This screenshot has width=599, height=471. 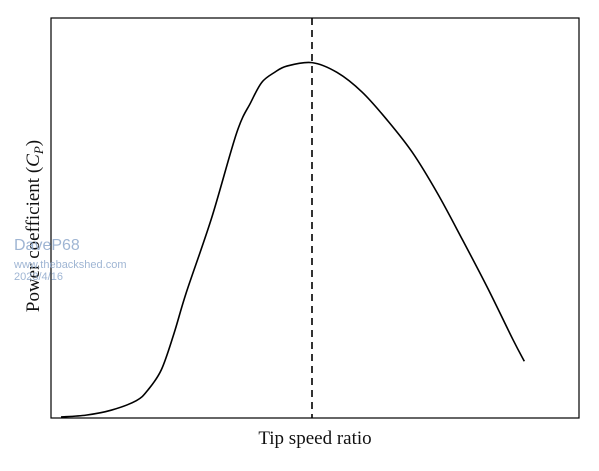 What do you see at coordinates (38, 277) in the screenshot?
I see `watermark-date: 2023/4/16` at bounding box center [38, 277].